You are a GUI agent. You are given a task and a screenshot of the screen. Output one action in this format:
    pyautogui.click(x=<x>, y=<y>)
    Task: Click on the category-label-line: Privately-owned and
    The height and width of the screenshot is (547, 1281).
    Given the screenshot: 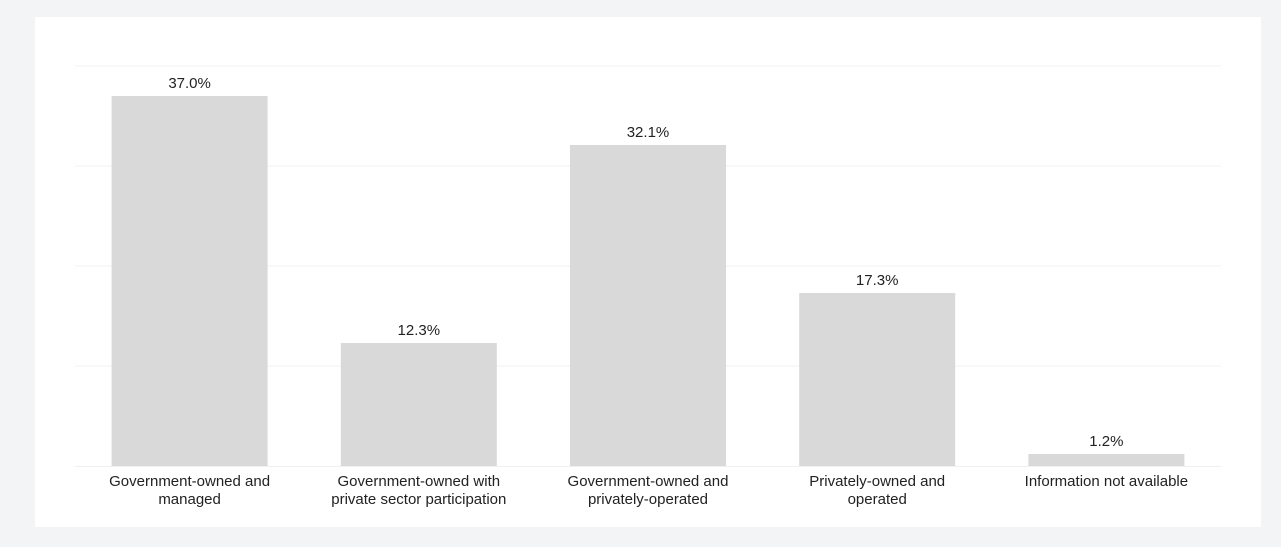 What is the action you would take?
    pyautogui.click(x=877, y=481)
    